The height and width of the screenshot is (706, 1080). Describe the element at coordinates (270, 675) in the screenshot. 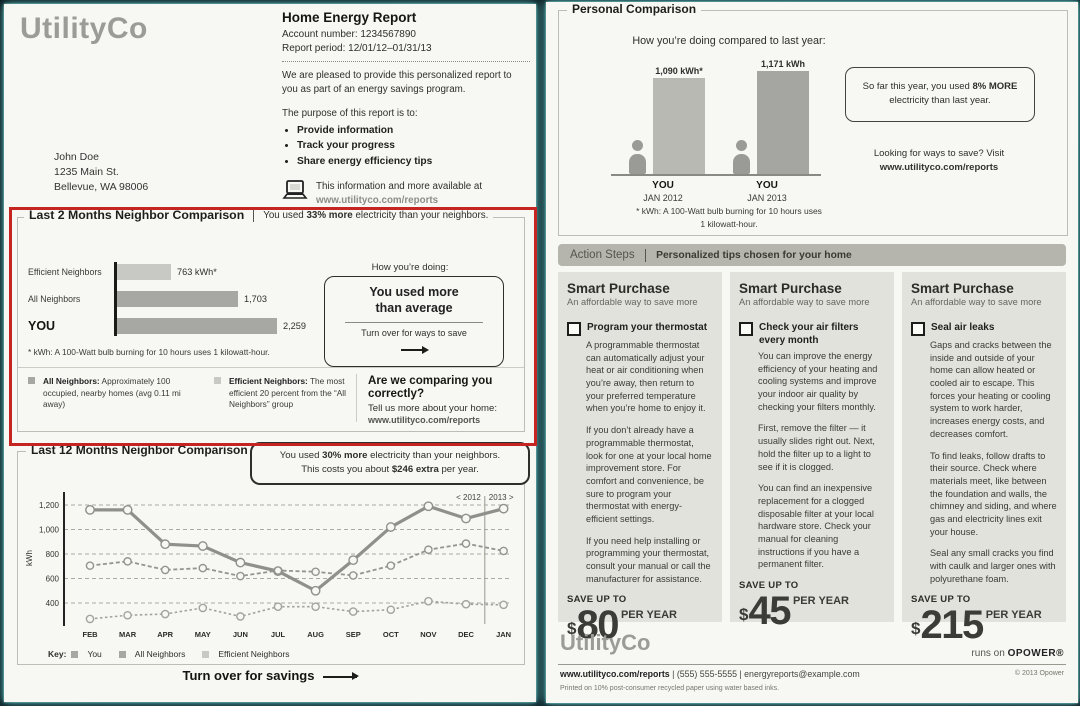

I see `turn-over-footer: Turn over for savings` at that location.